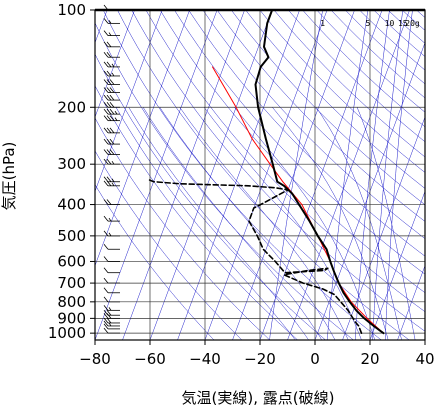 The height and width of the screenshot is (411, 436). What do you see at coordinates (71, 302) in the screenshot?
I see `y-tick-label: 800` at bounding box center [71, 302].